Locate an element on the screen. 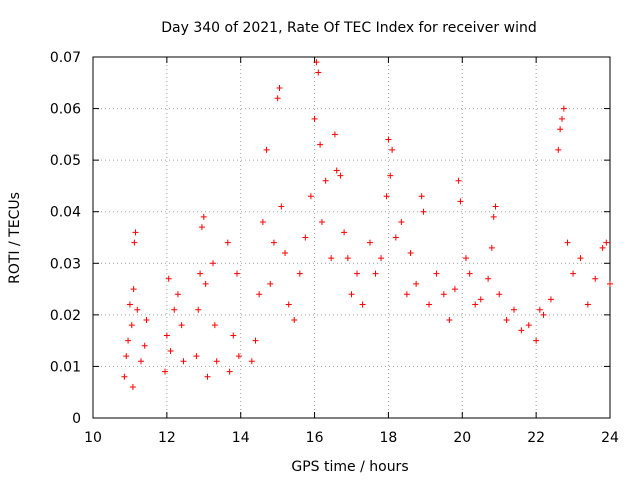  x-tick-label: 16 is located at coordinates (315, 438).